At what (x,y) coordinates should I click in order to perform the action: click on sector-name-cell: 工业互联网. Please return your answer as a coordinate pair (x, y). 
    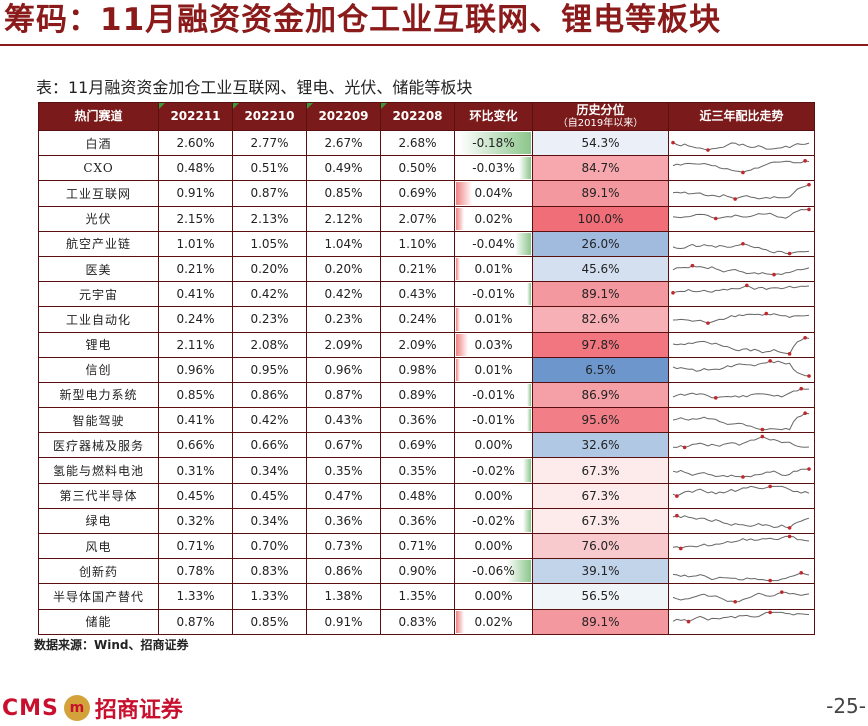
    Looking at the image, I should click on (98, 193).